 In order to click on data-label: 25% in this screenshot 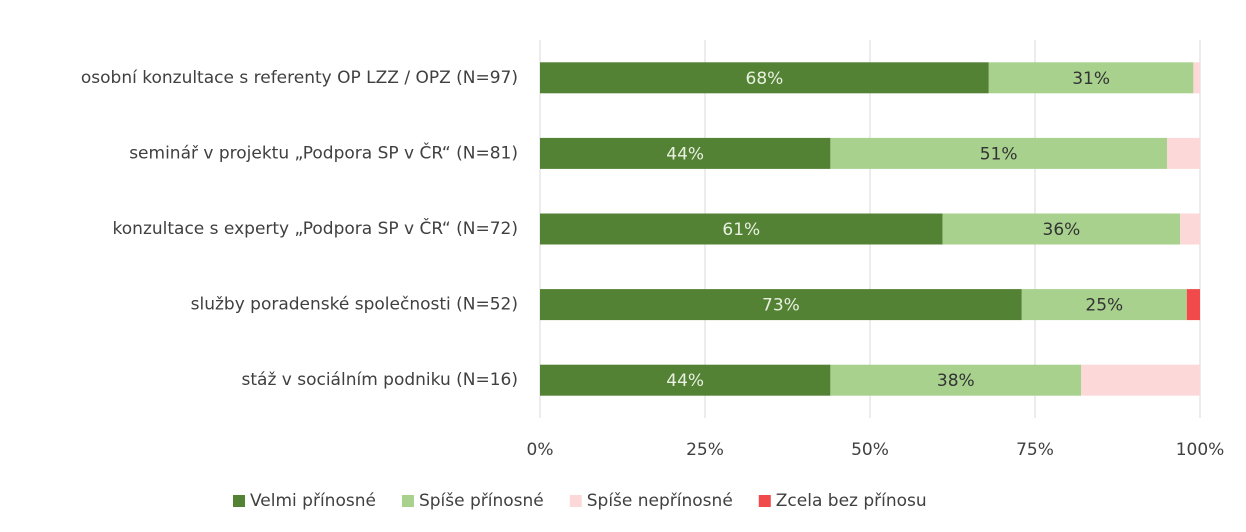, I will do `click(1104, 306)`.